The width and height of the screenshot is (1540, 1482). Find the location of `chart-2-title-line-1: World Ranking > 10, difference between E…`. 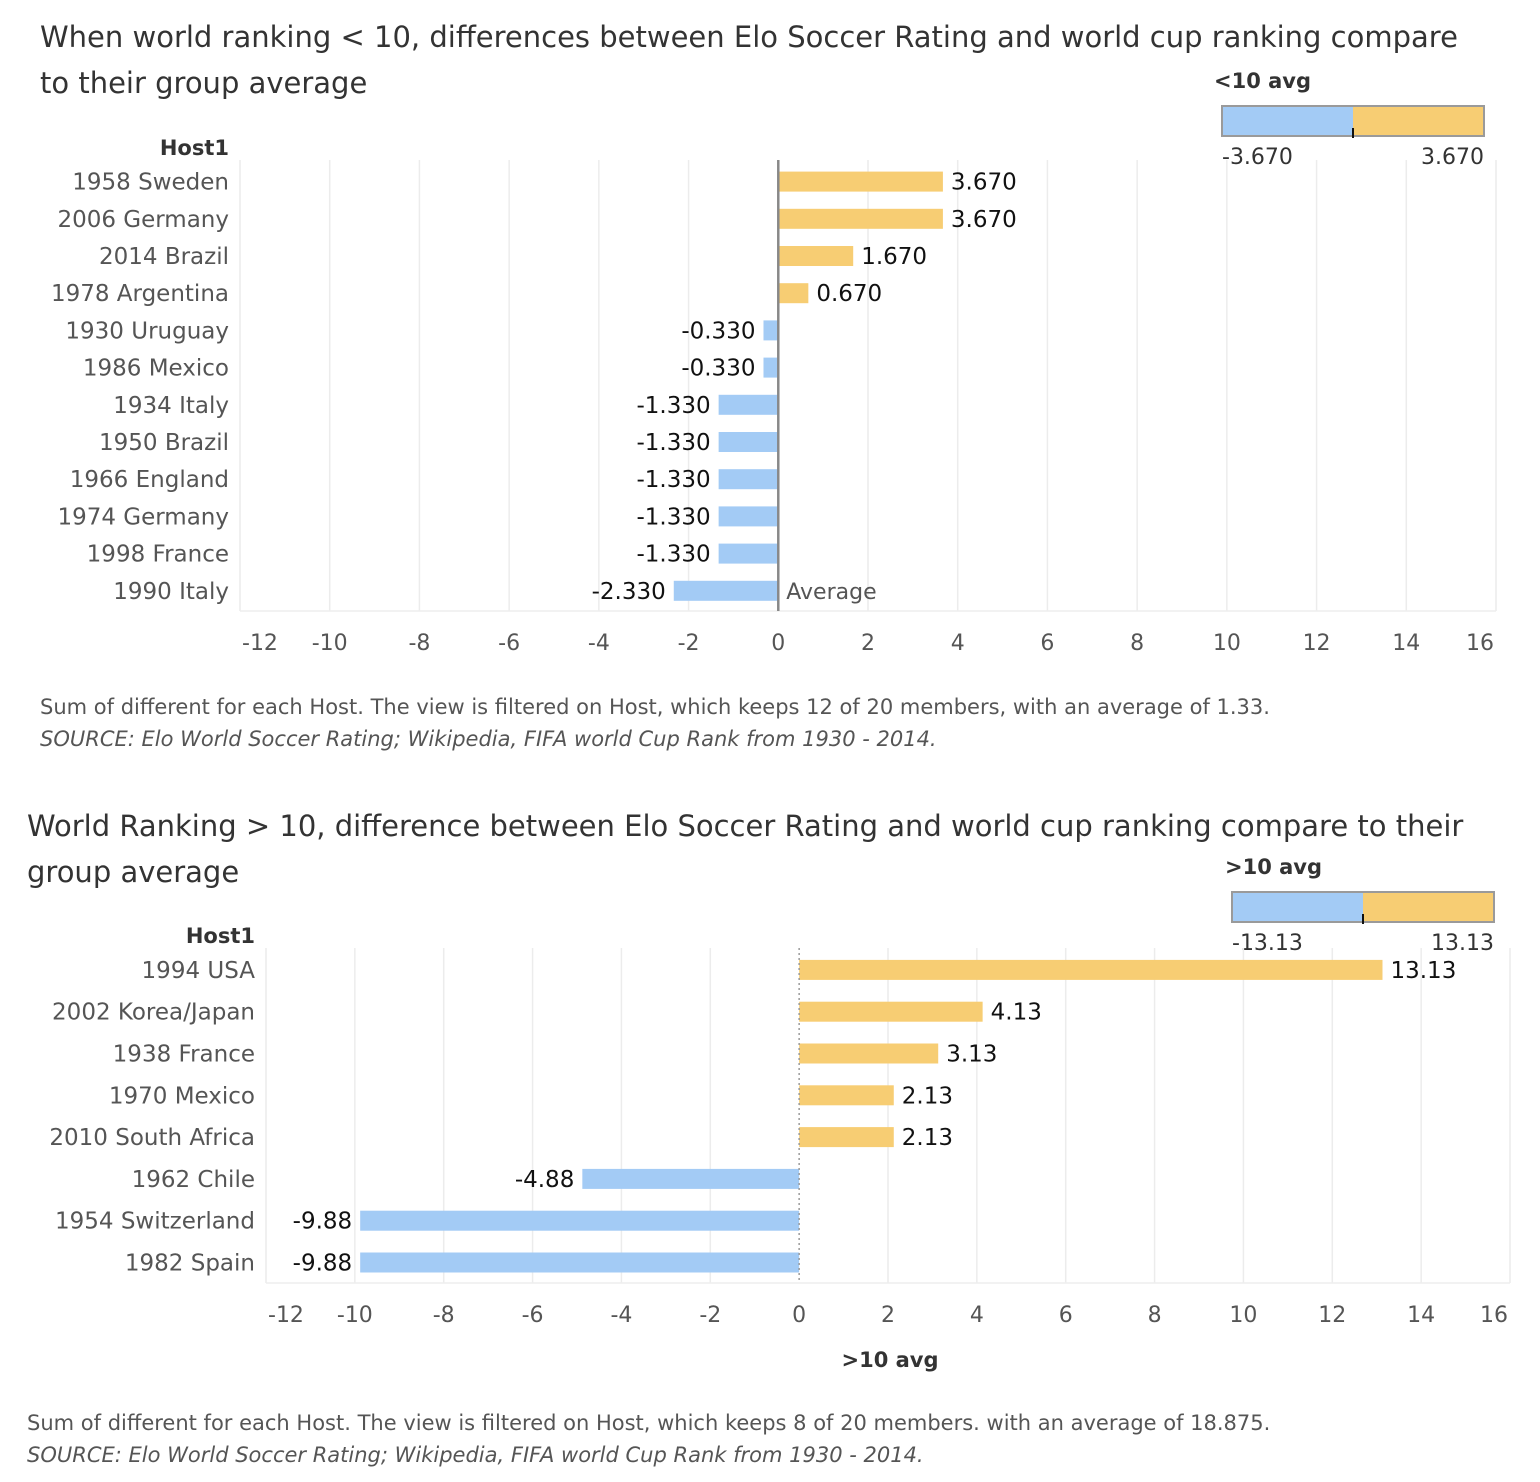

chart-2-title-line-1: World Ranking > 10, difference between E… is located at coordinates (745, 826).